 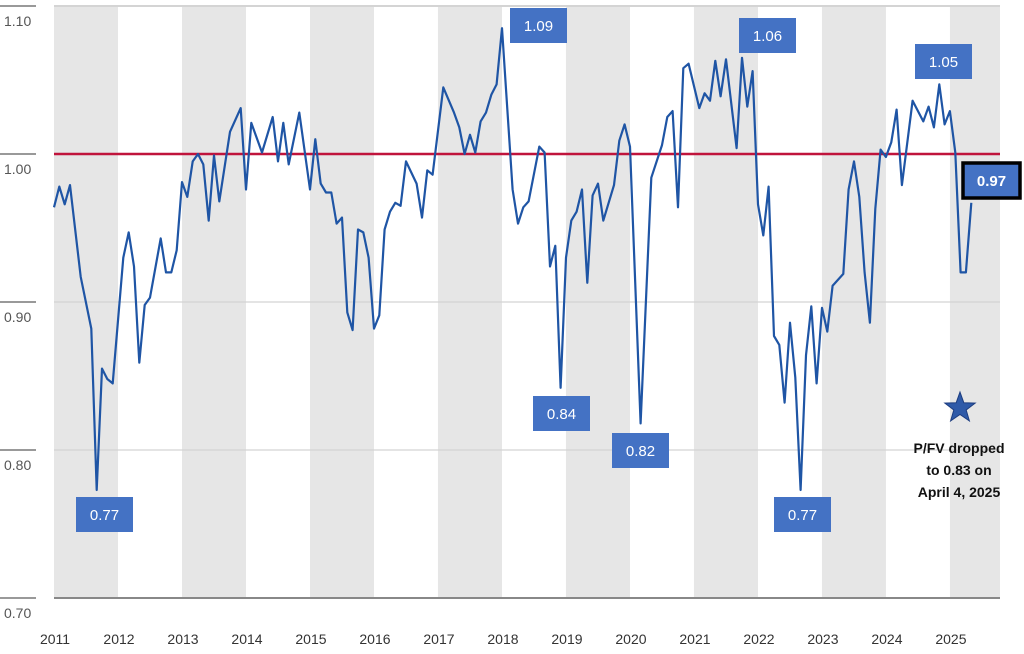 I want to click on ytick-label: 0.90, so click(x=17, y=317).